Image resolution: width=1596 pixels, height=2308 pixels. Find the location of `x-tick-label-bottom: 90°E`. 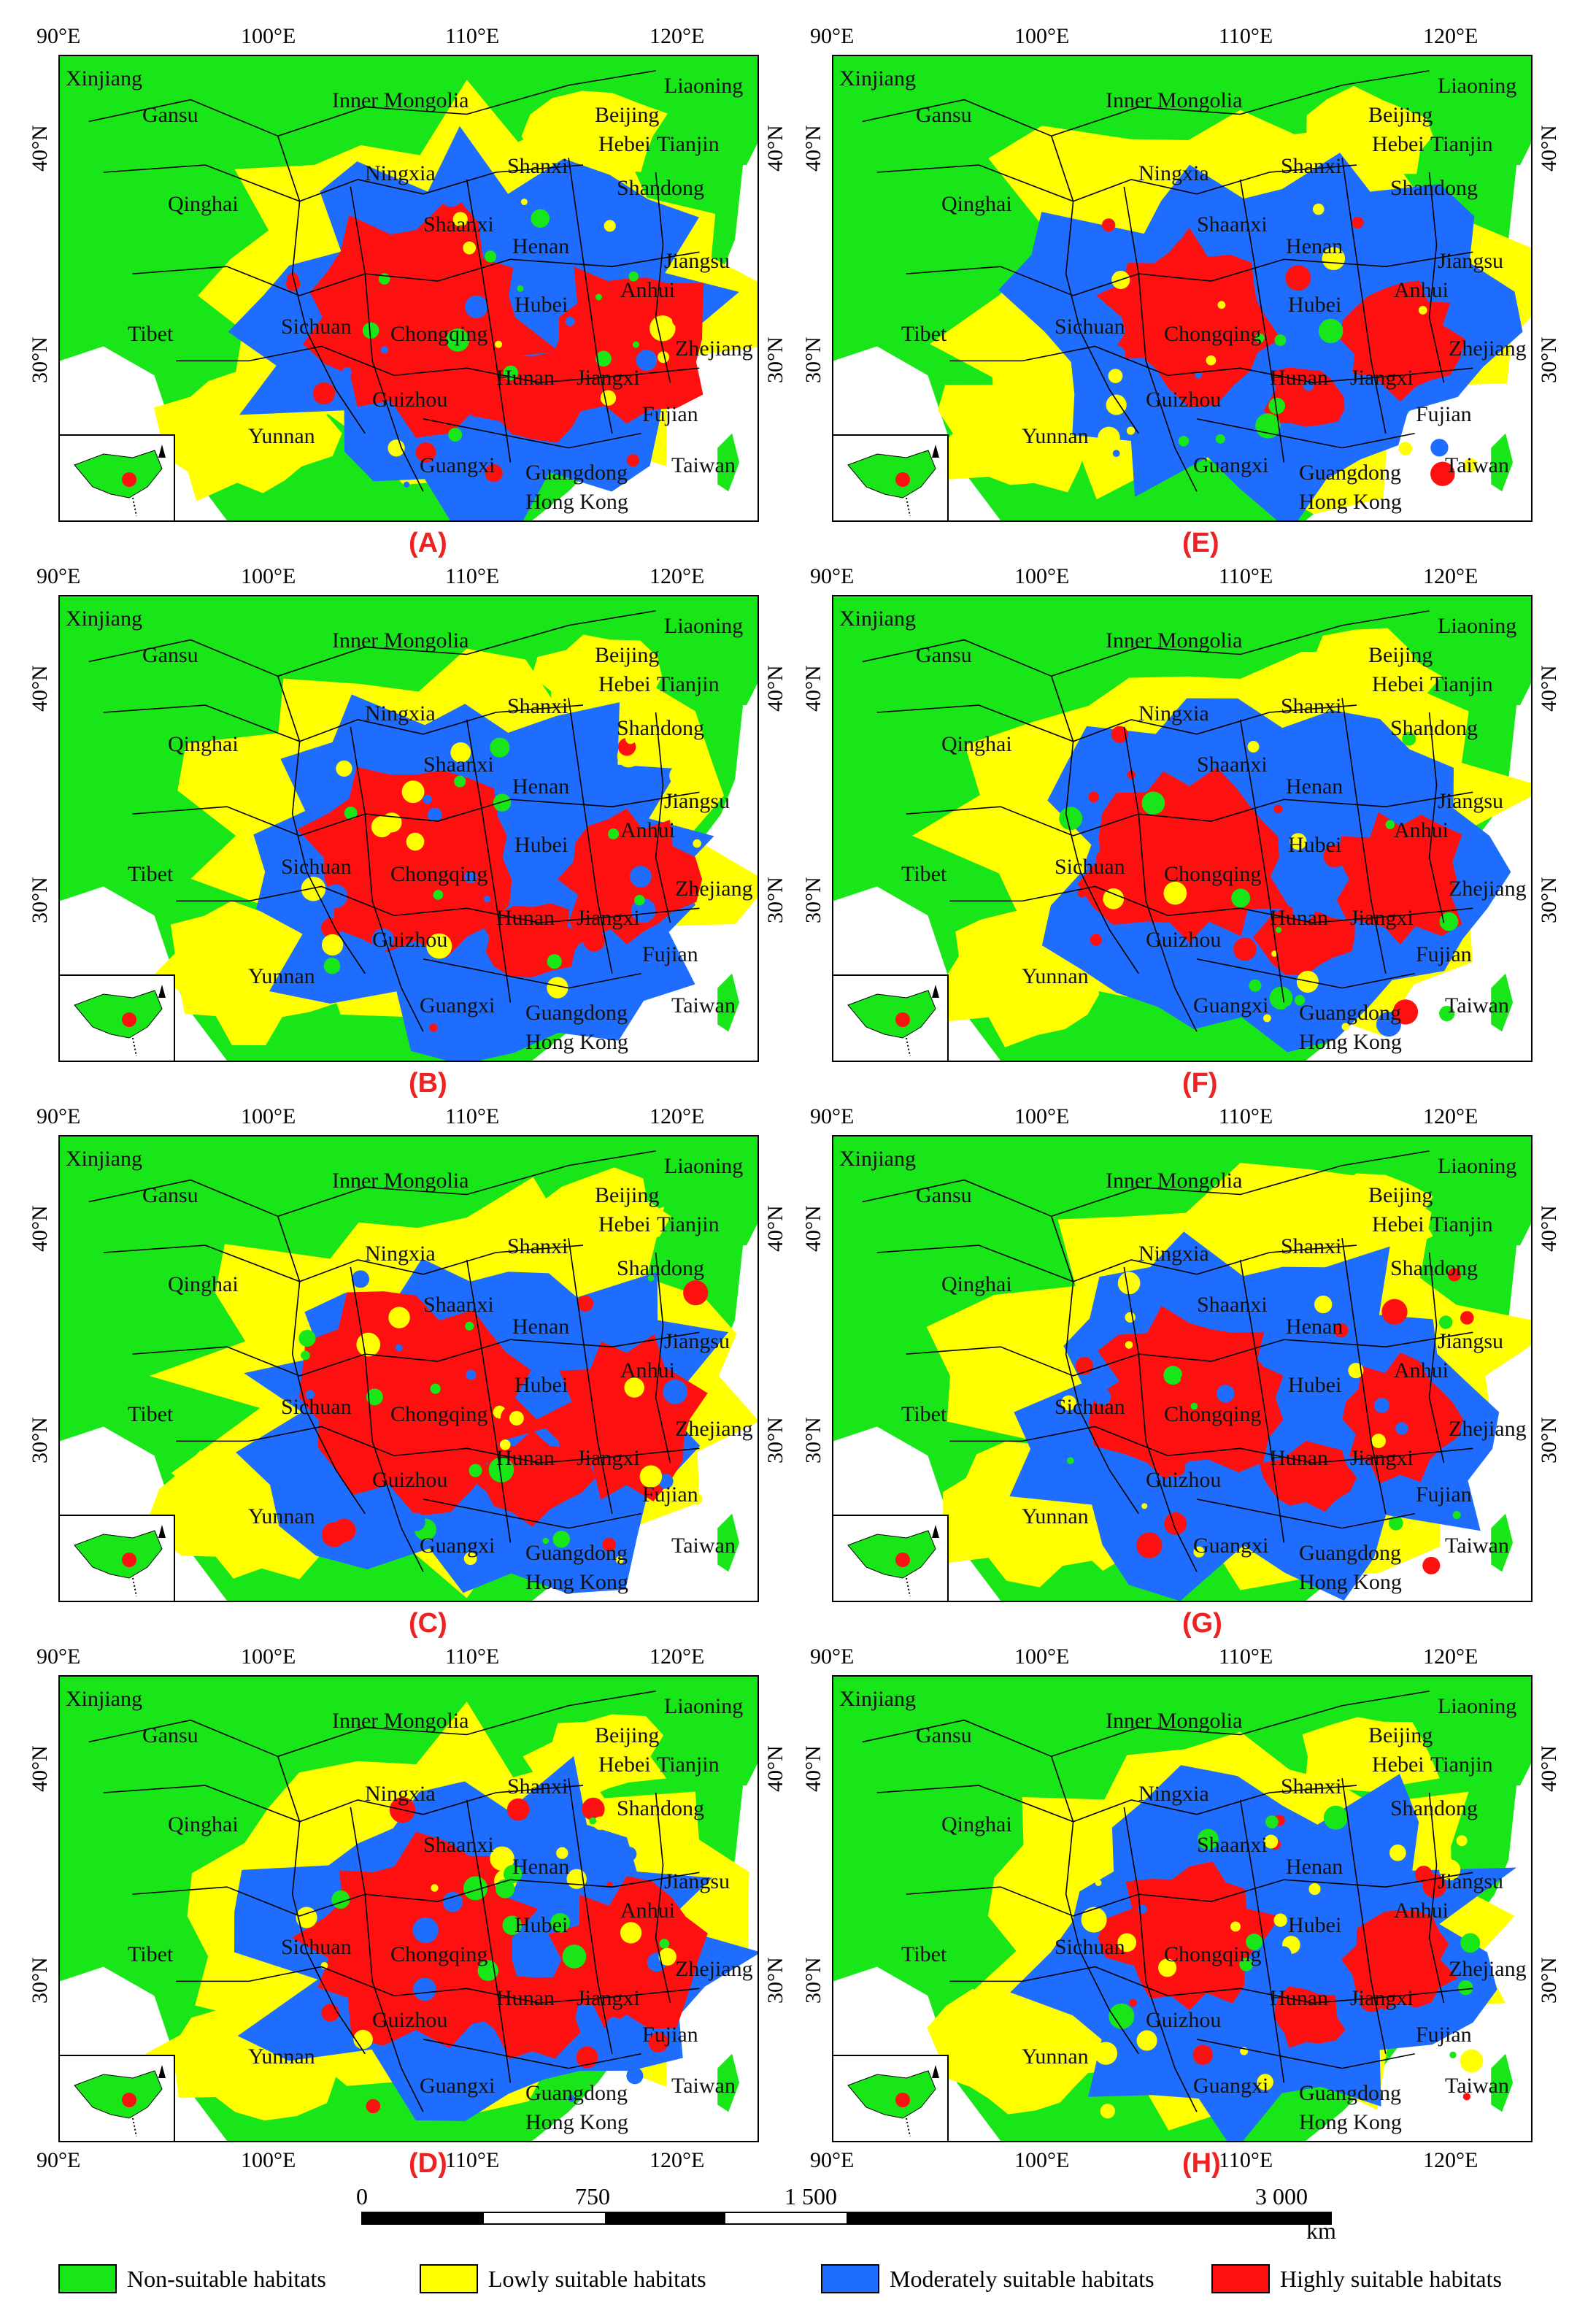

x-tick-label-bottom: 90°E is located at coordinates (58, 2160).